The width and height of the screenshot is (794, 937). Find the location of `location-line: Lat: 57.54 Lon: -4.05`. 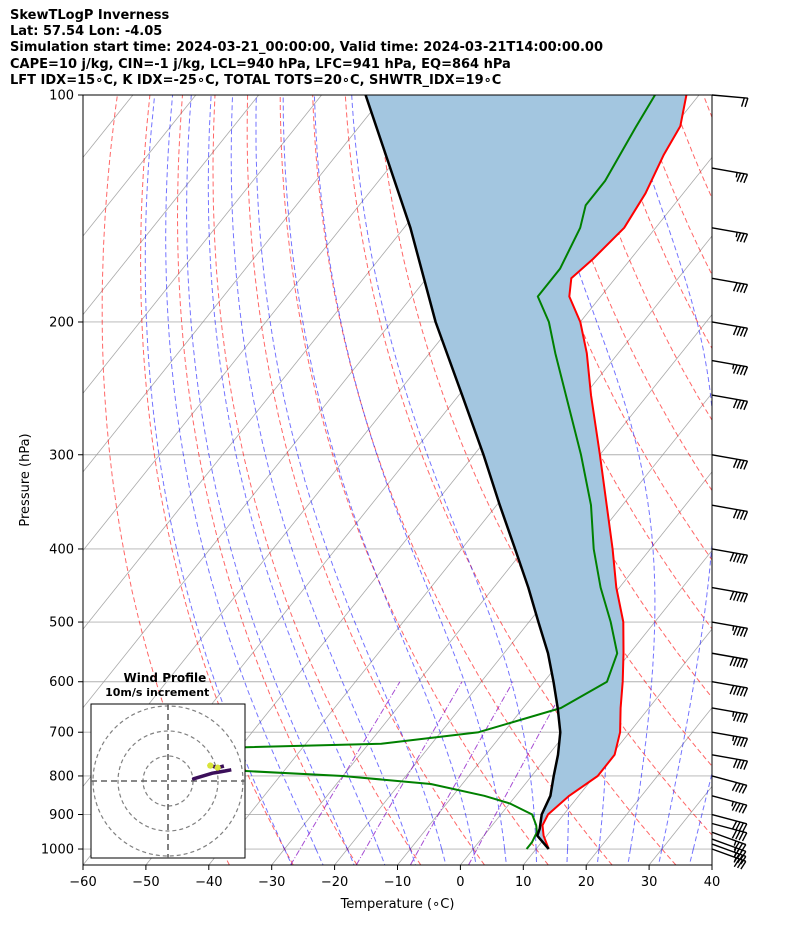

location-line: Lat: 57.54 Lon: -4.05 is located at coordinates (86, 32).